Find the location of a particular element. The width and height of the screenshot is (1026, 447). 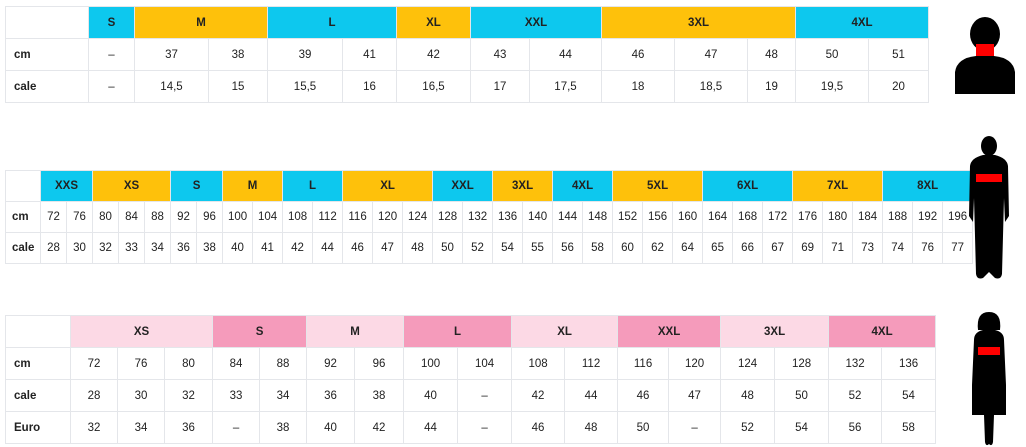

value-cell: 73 is located at coordinates (868, 248).